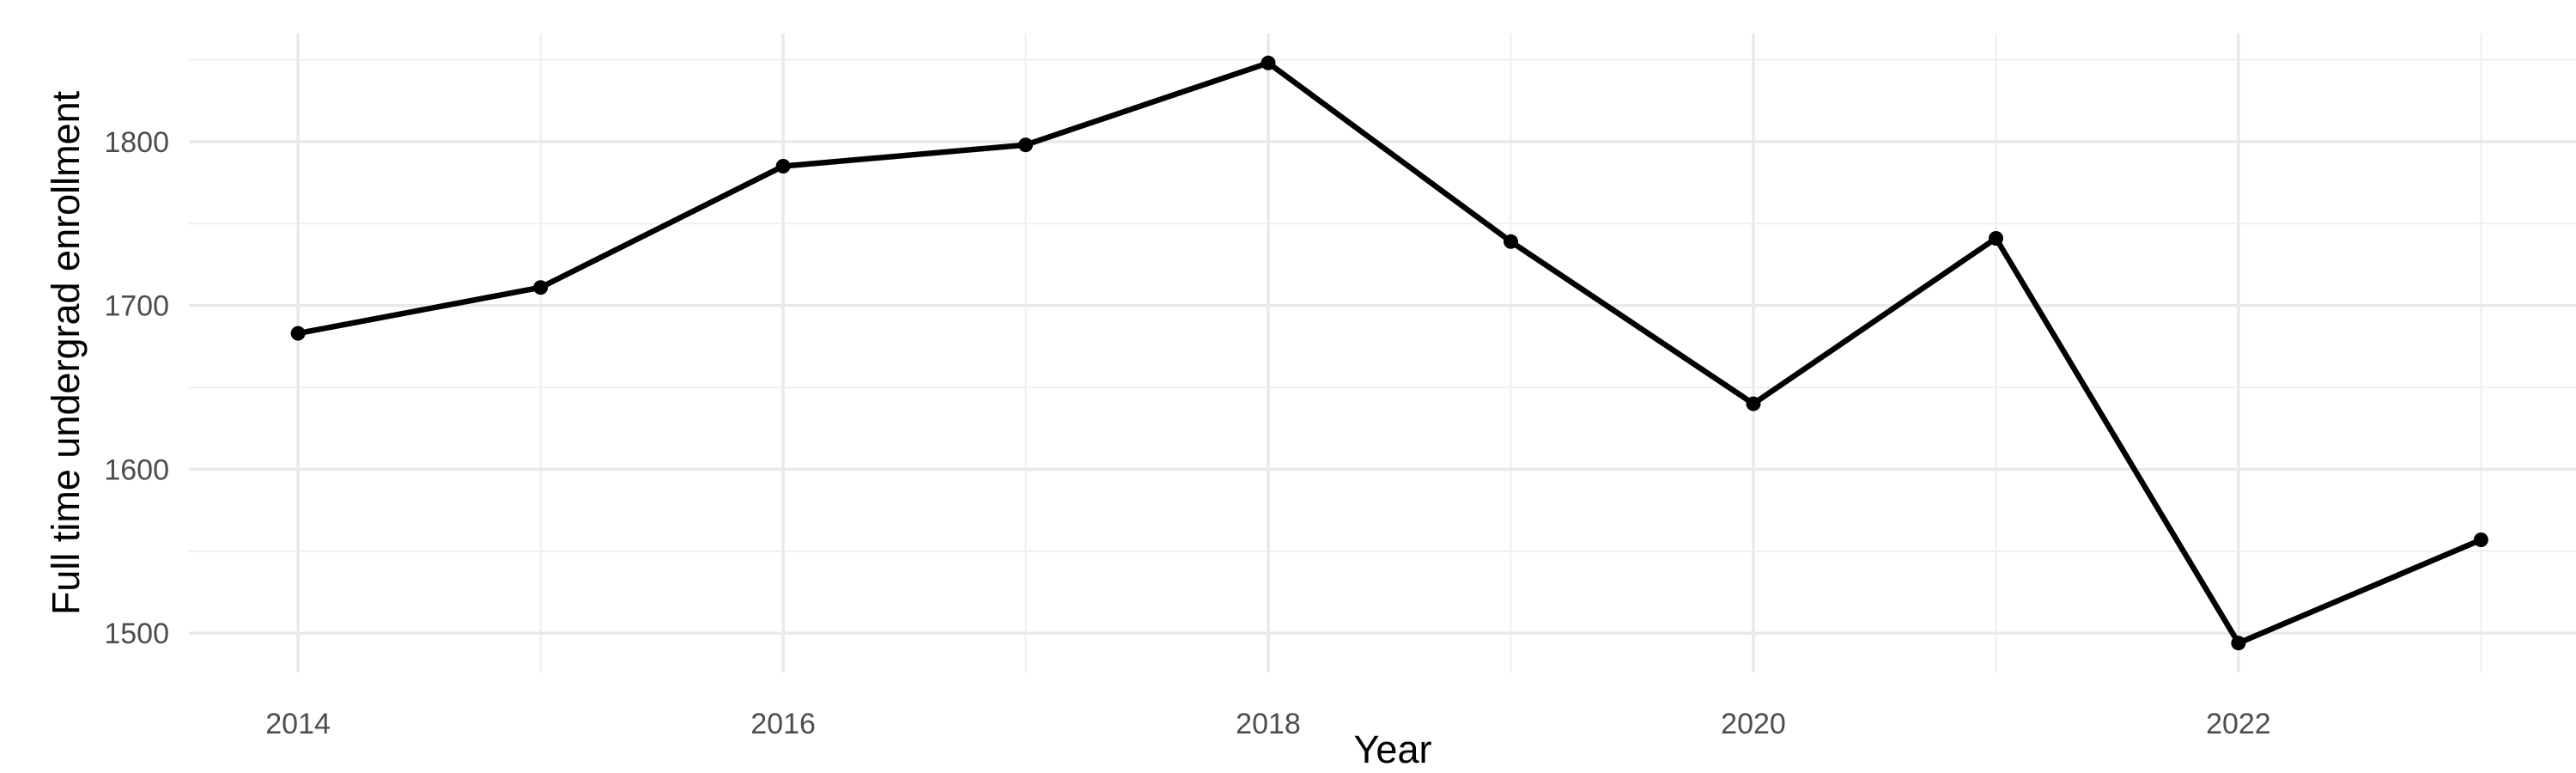  I want to click on data-point-2018, so click(1268, 63).